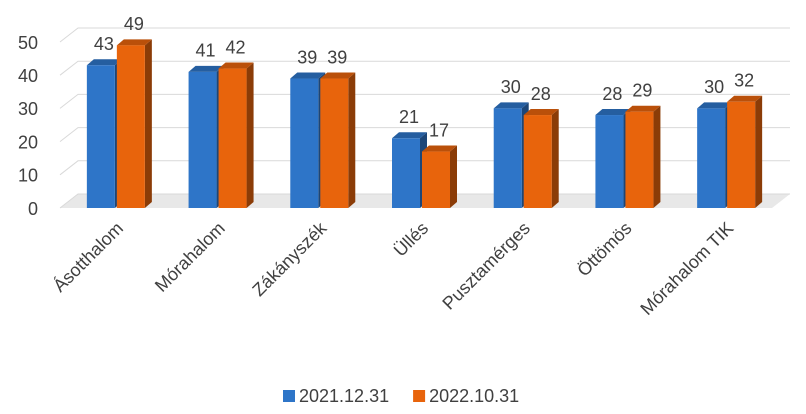  What do you see at coordinates (439, 130) in the screenshot?
I see `value-label: 17` at bounding box center [439, 130].